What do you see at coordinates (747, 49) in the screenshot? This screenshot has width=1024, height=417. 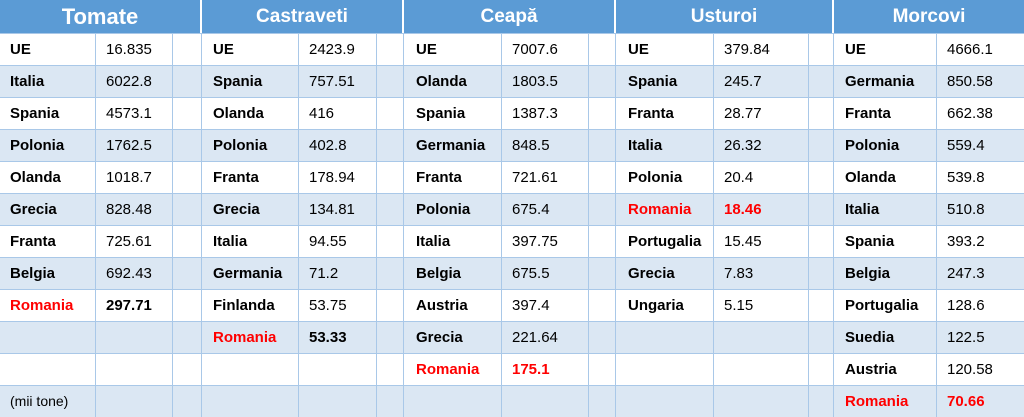 I see `production-value: 379.84` at bounding box center [747, 49].